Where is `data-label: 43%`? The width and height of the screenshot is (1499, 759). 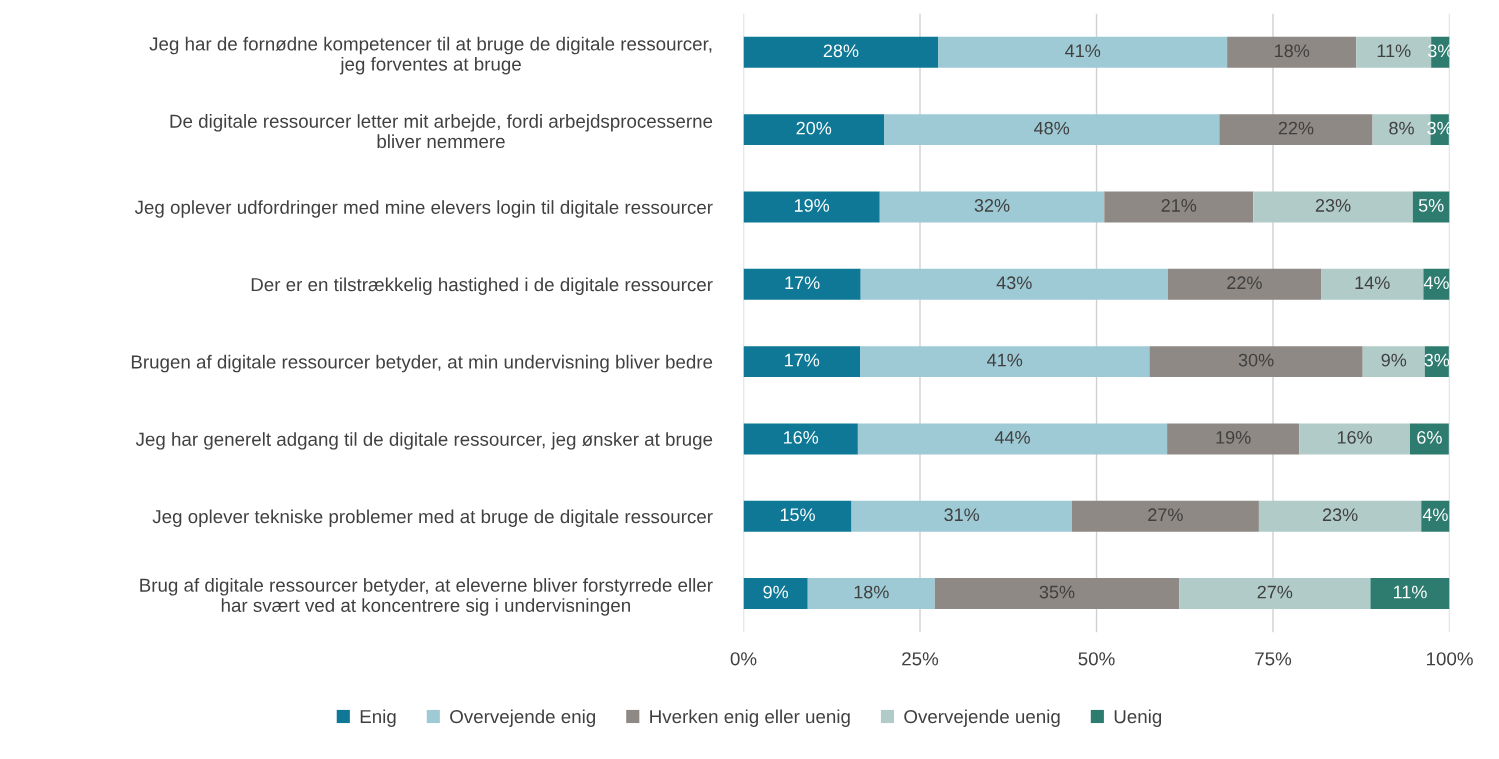
data-label: 43% is located at coordinates (1014, 283).